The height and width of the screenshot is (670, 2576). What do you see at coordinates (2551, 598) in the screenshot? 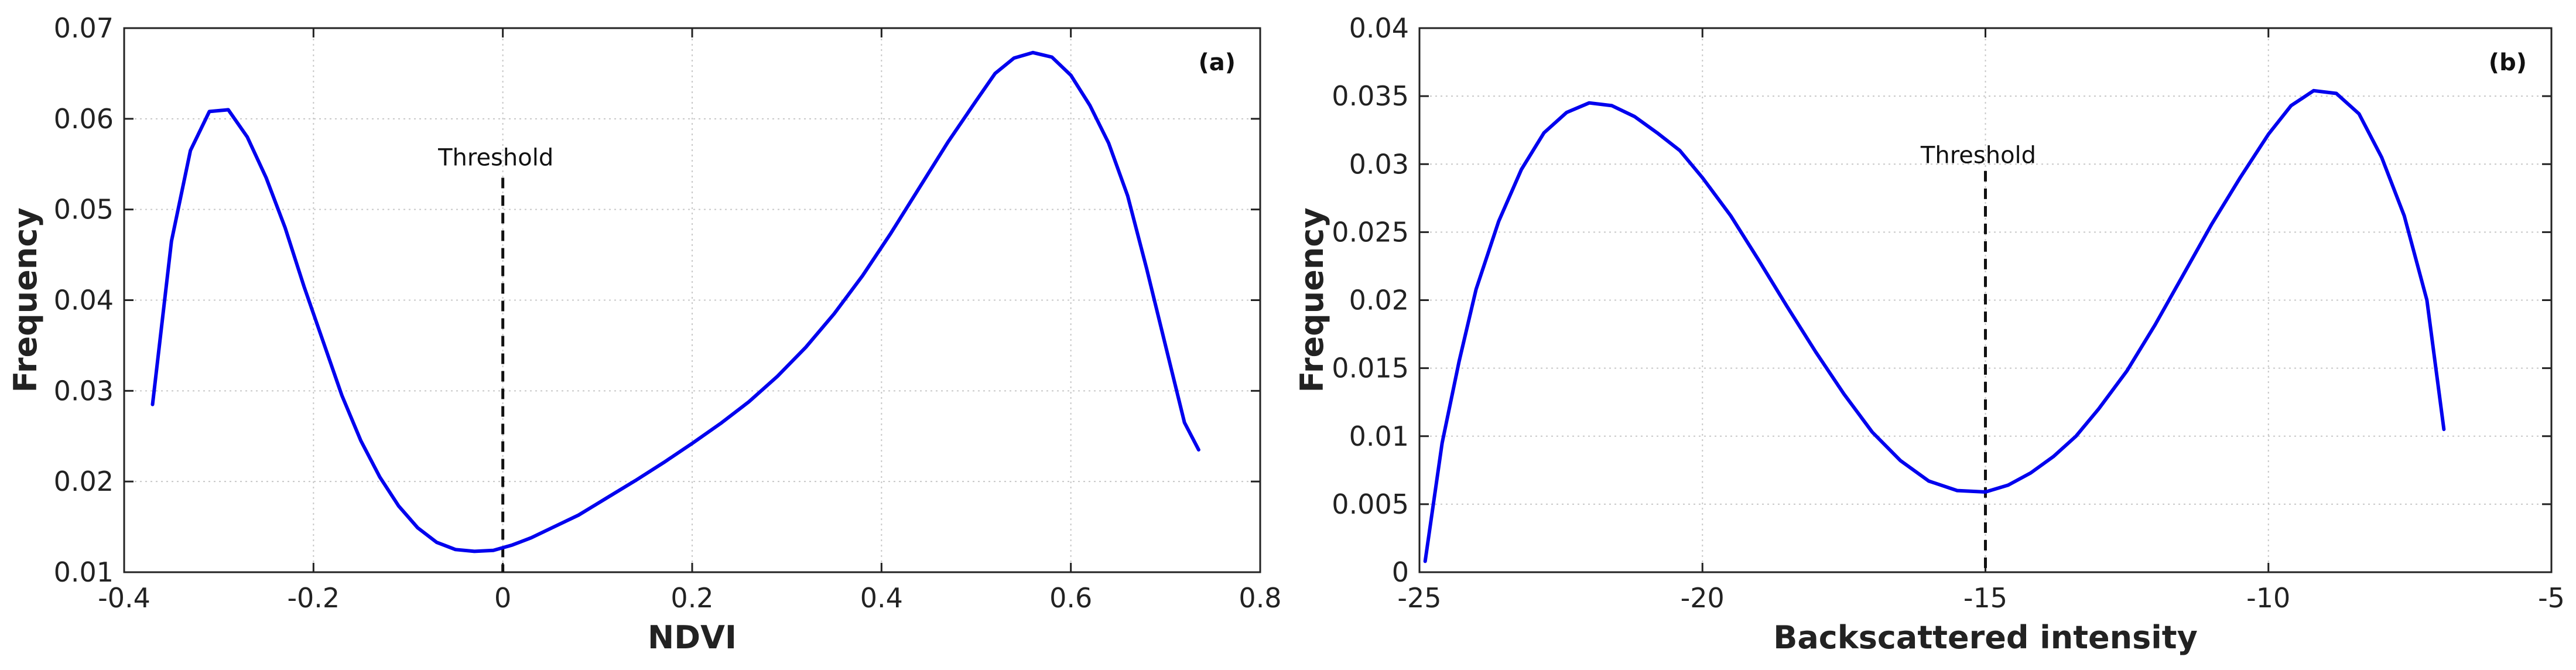
I see `x-tick-label: -5` at bounding box center [2551, 598].